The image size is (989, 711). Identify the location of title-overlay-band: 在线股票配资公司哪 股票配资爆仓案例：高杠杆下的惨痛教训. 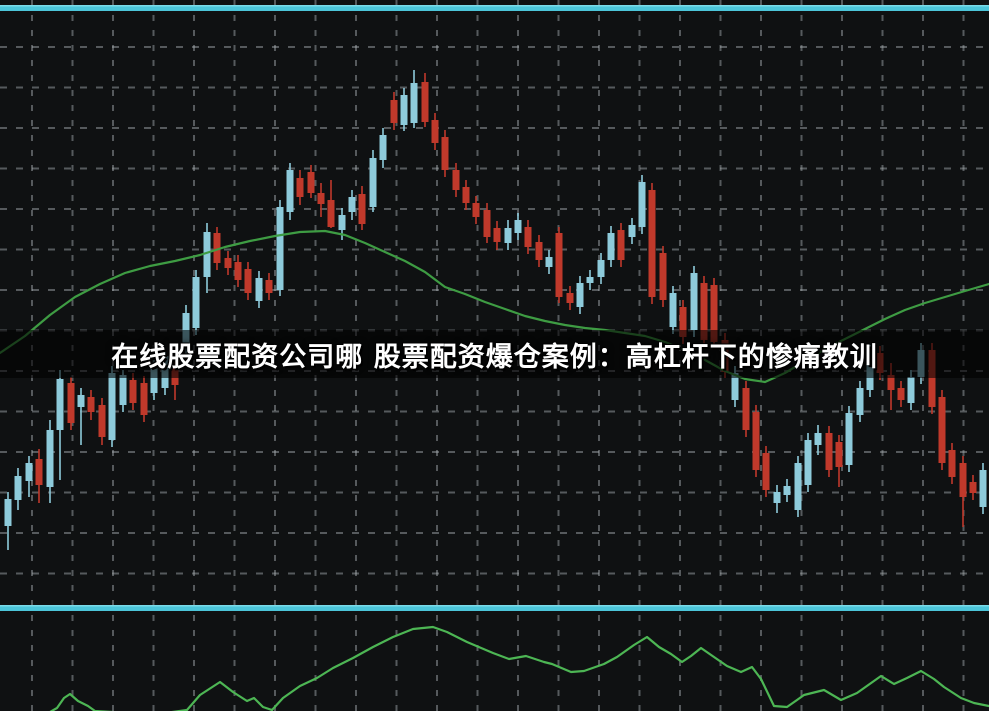
(494, 354).